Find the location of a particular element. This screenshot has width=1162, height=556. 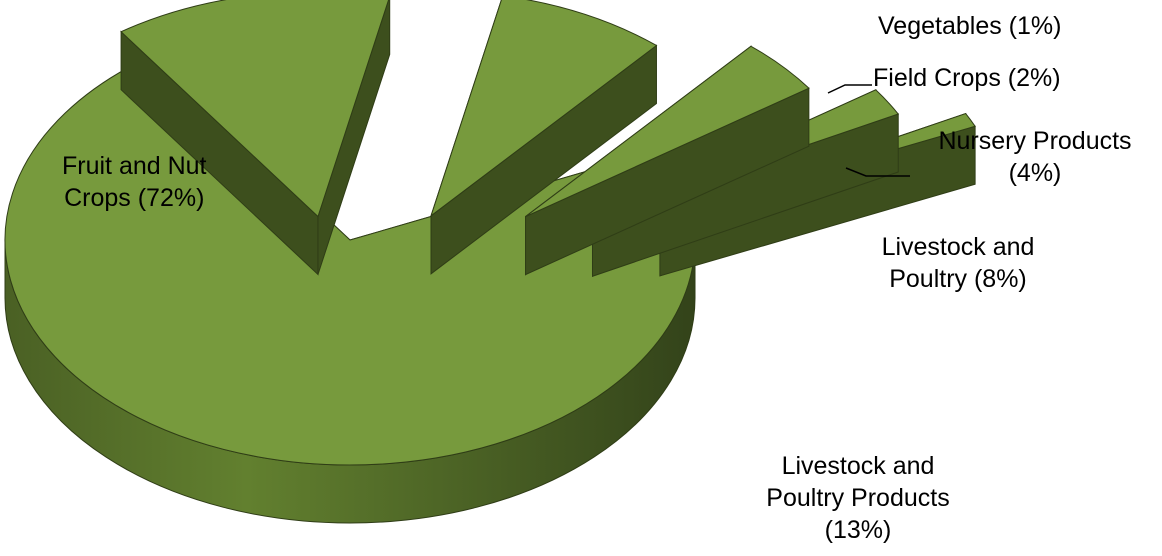

label-line: Field Crops (2%) is located at coordinates (967, 78).